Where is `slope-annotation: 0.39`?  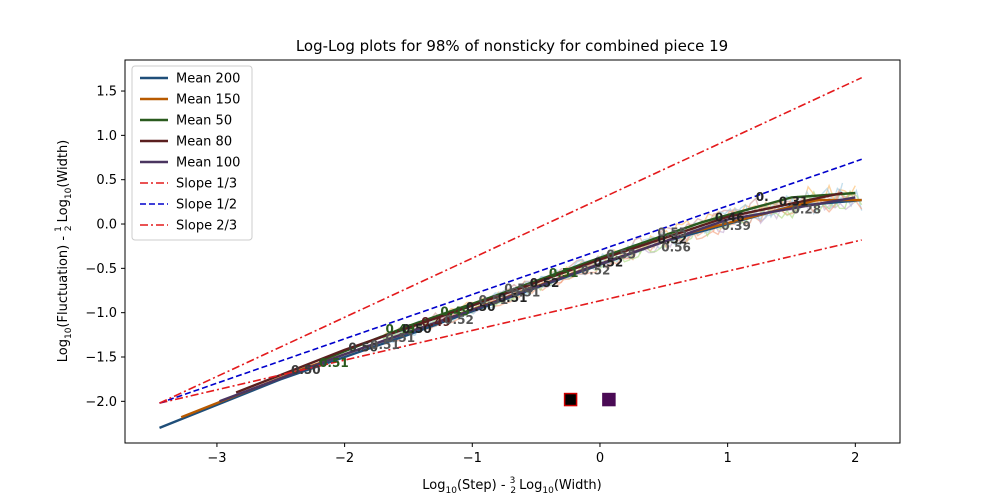 slope-annotation: 0.39 is located at coordinates (736, 226).